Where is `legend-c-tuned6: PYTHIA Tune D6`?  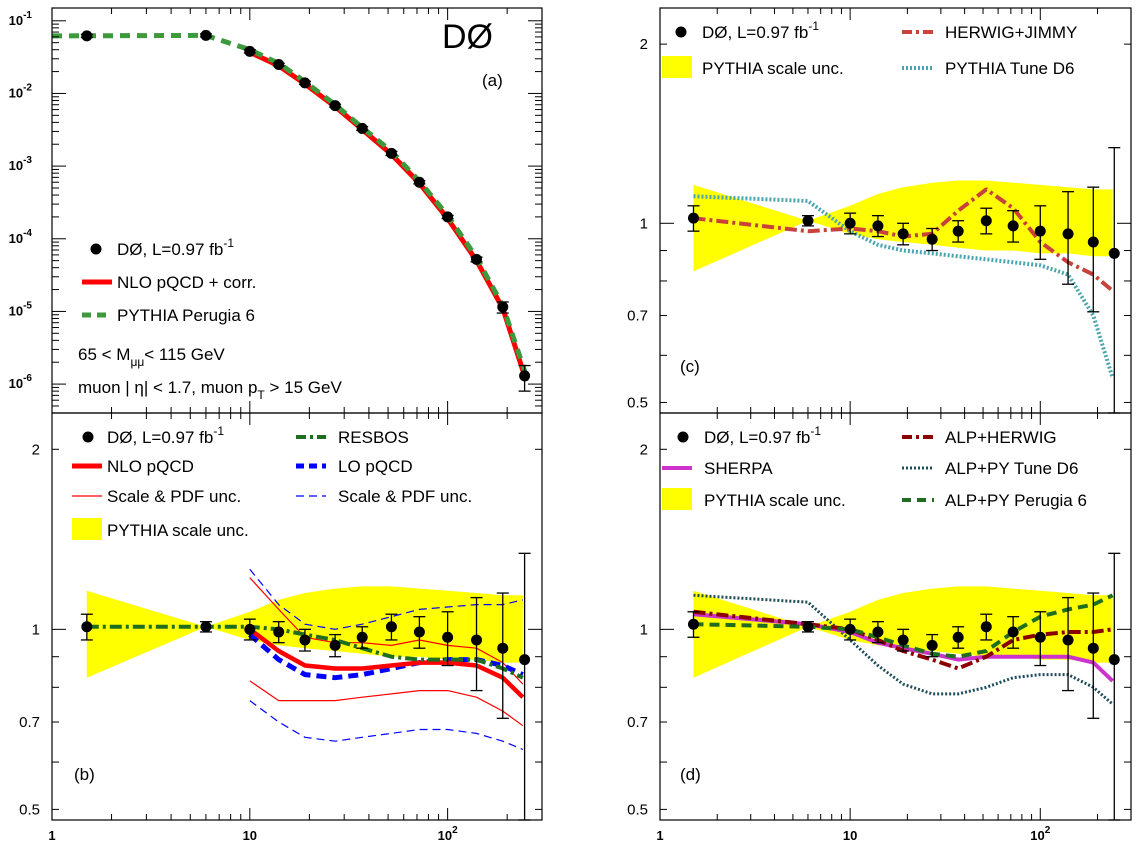 legend-c-tuned6: PYTHIA Tune D6 is located at coordinates (1009, 68).